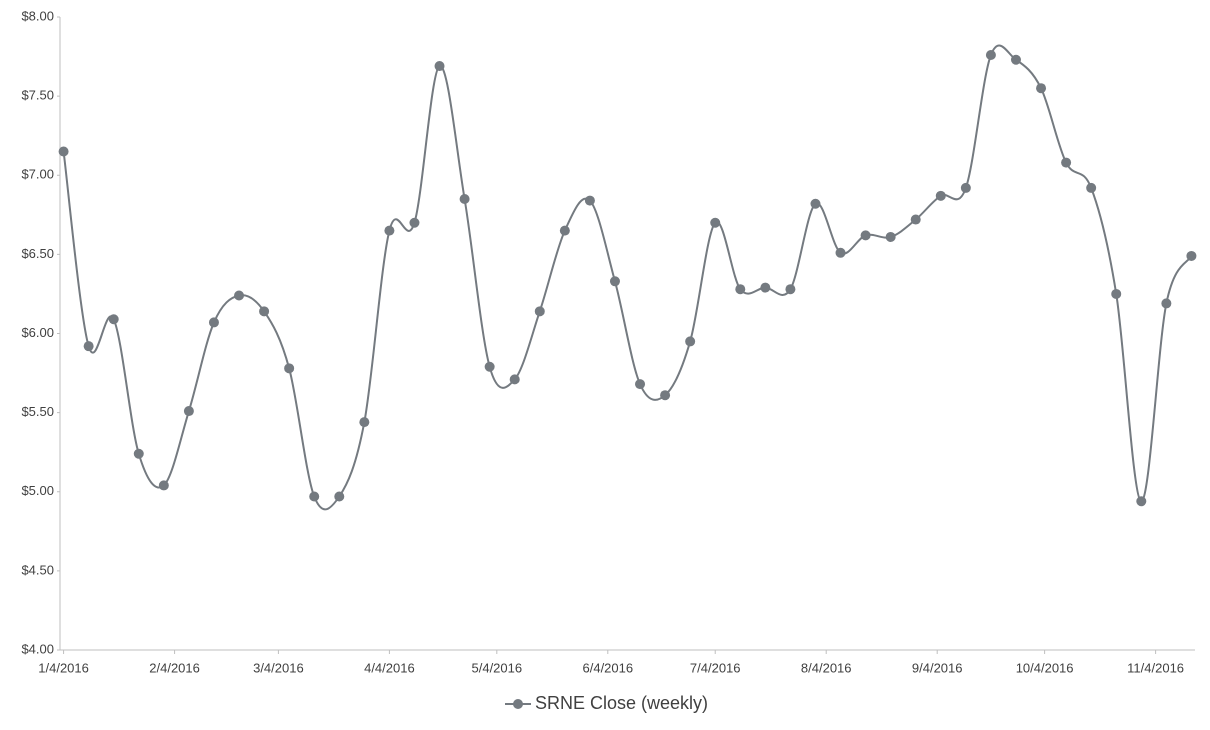  Describe the element at coordinates (1155, 667) in the screenshot. I see `x-tick-label: 11/4/2016` at that location.